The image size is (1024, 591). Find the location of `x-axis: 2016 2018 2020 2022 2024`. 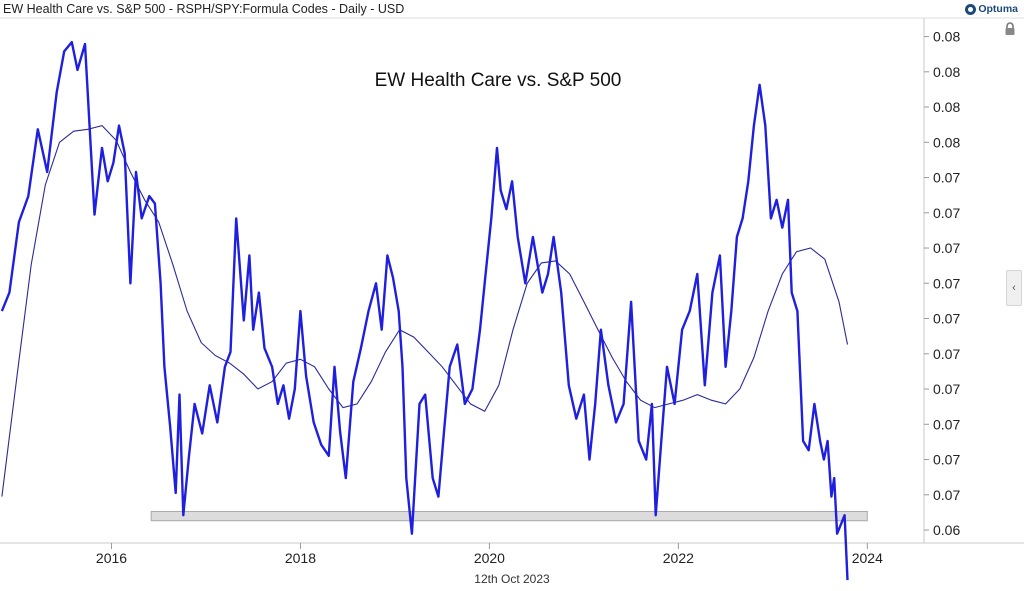

x-axis: 2016 2018 2020 2022 2024 is located at coordinates (489, 554).